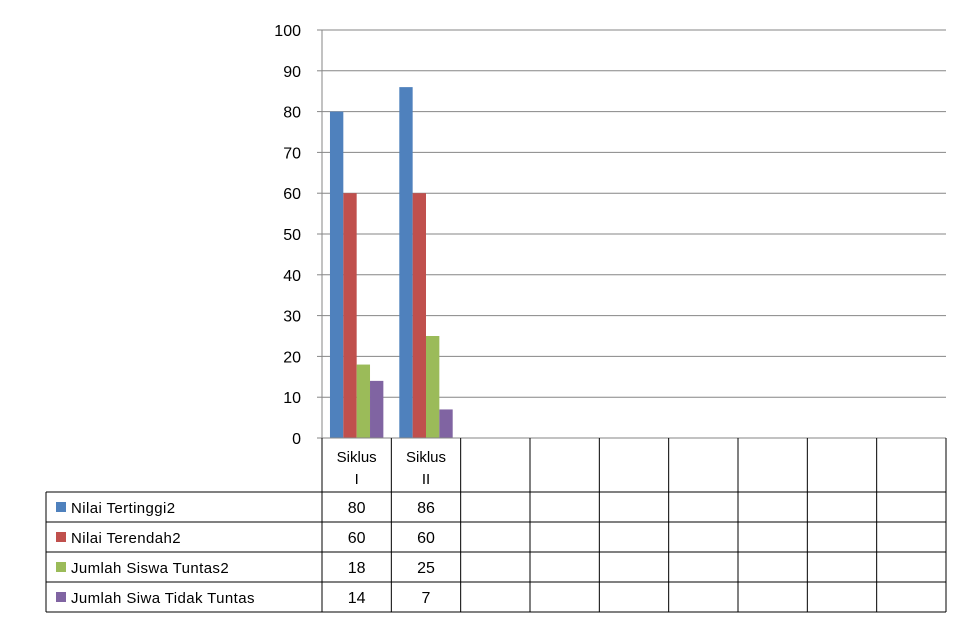  Describe the element at coordinates (150, 568) in the screenshot. I see `legend-label: Jumlah Siswa Tuntas2` at that location.